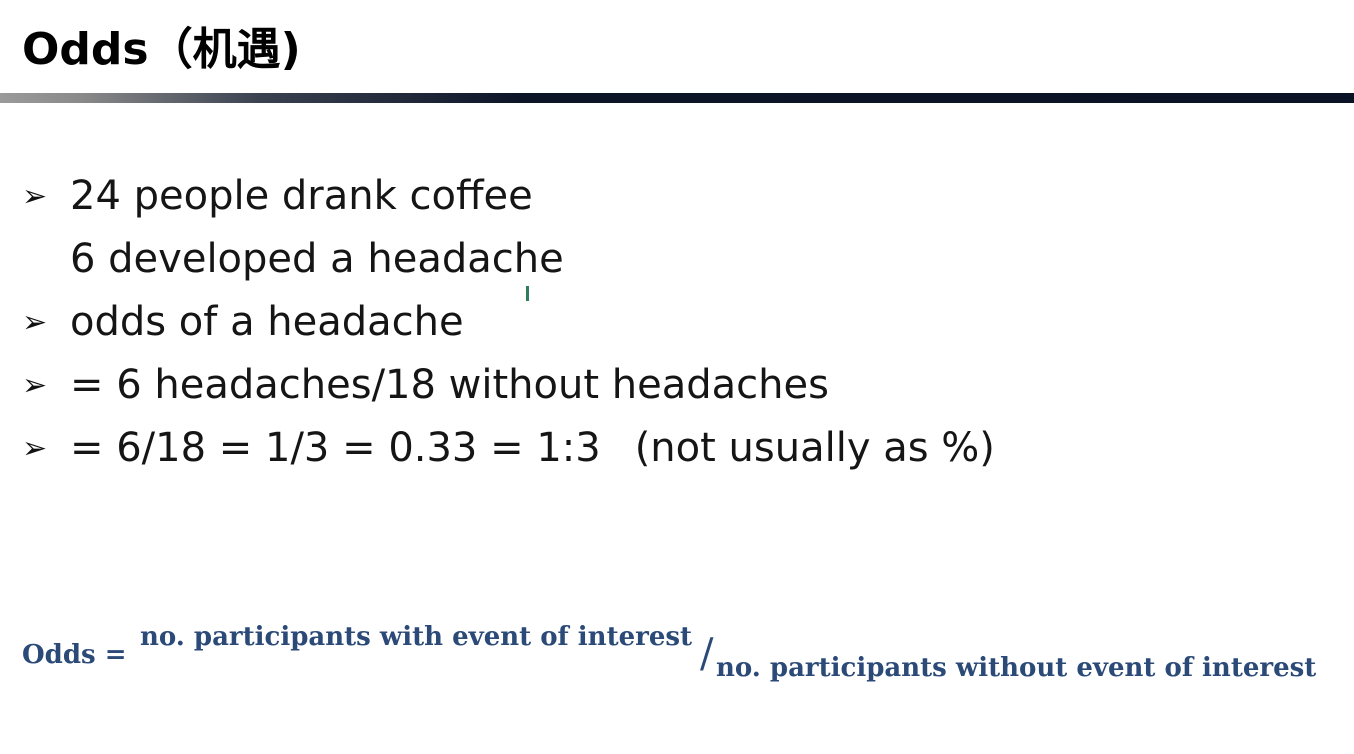 This screenshot has width=1354, height=754. I want to click on bullet-note: (not usually as %), so click(814, 448).